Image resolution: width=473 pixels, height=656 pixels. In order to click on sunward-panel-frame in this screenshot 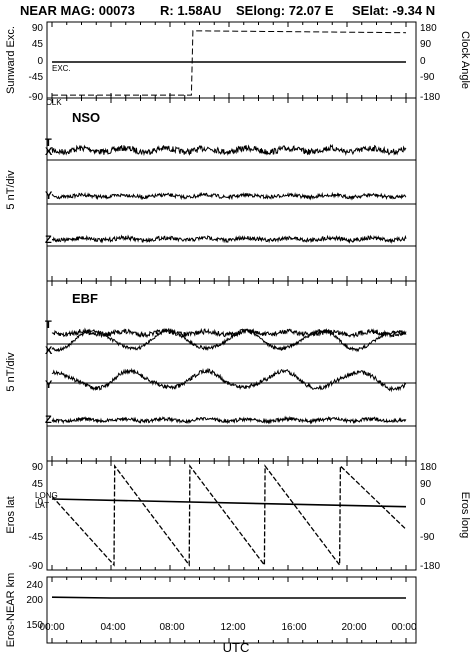, I will do `click(231, 60)`.